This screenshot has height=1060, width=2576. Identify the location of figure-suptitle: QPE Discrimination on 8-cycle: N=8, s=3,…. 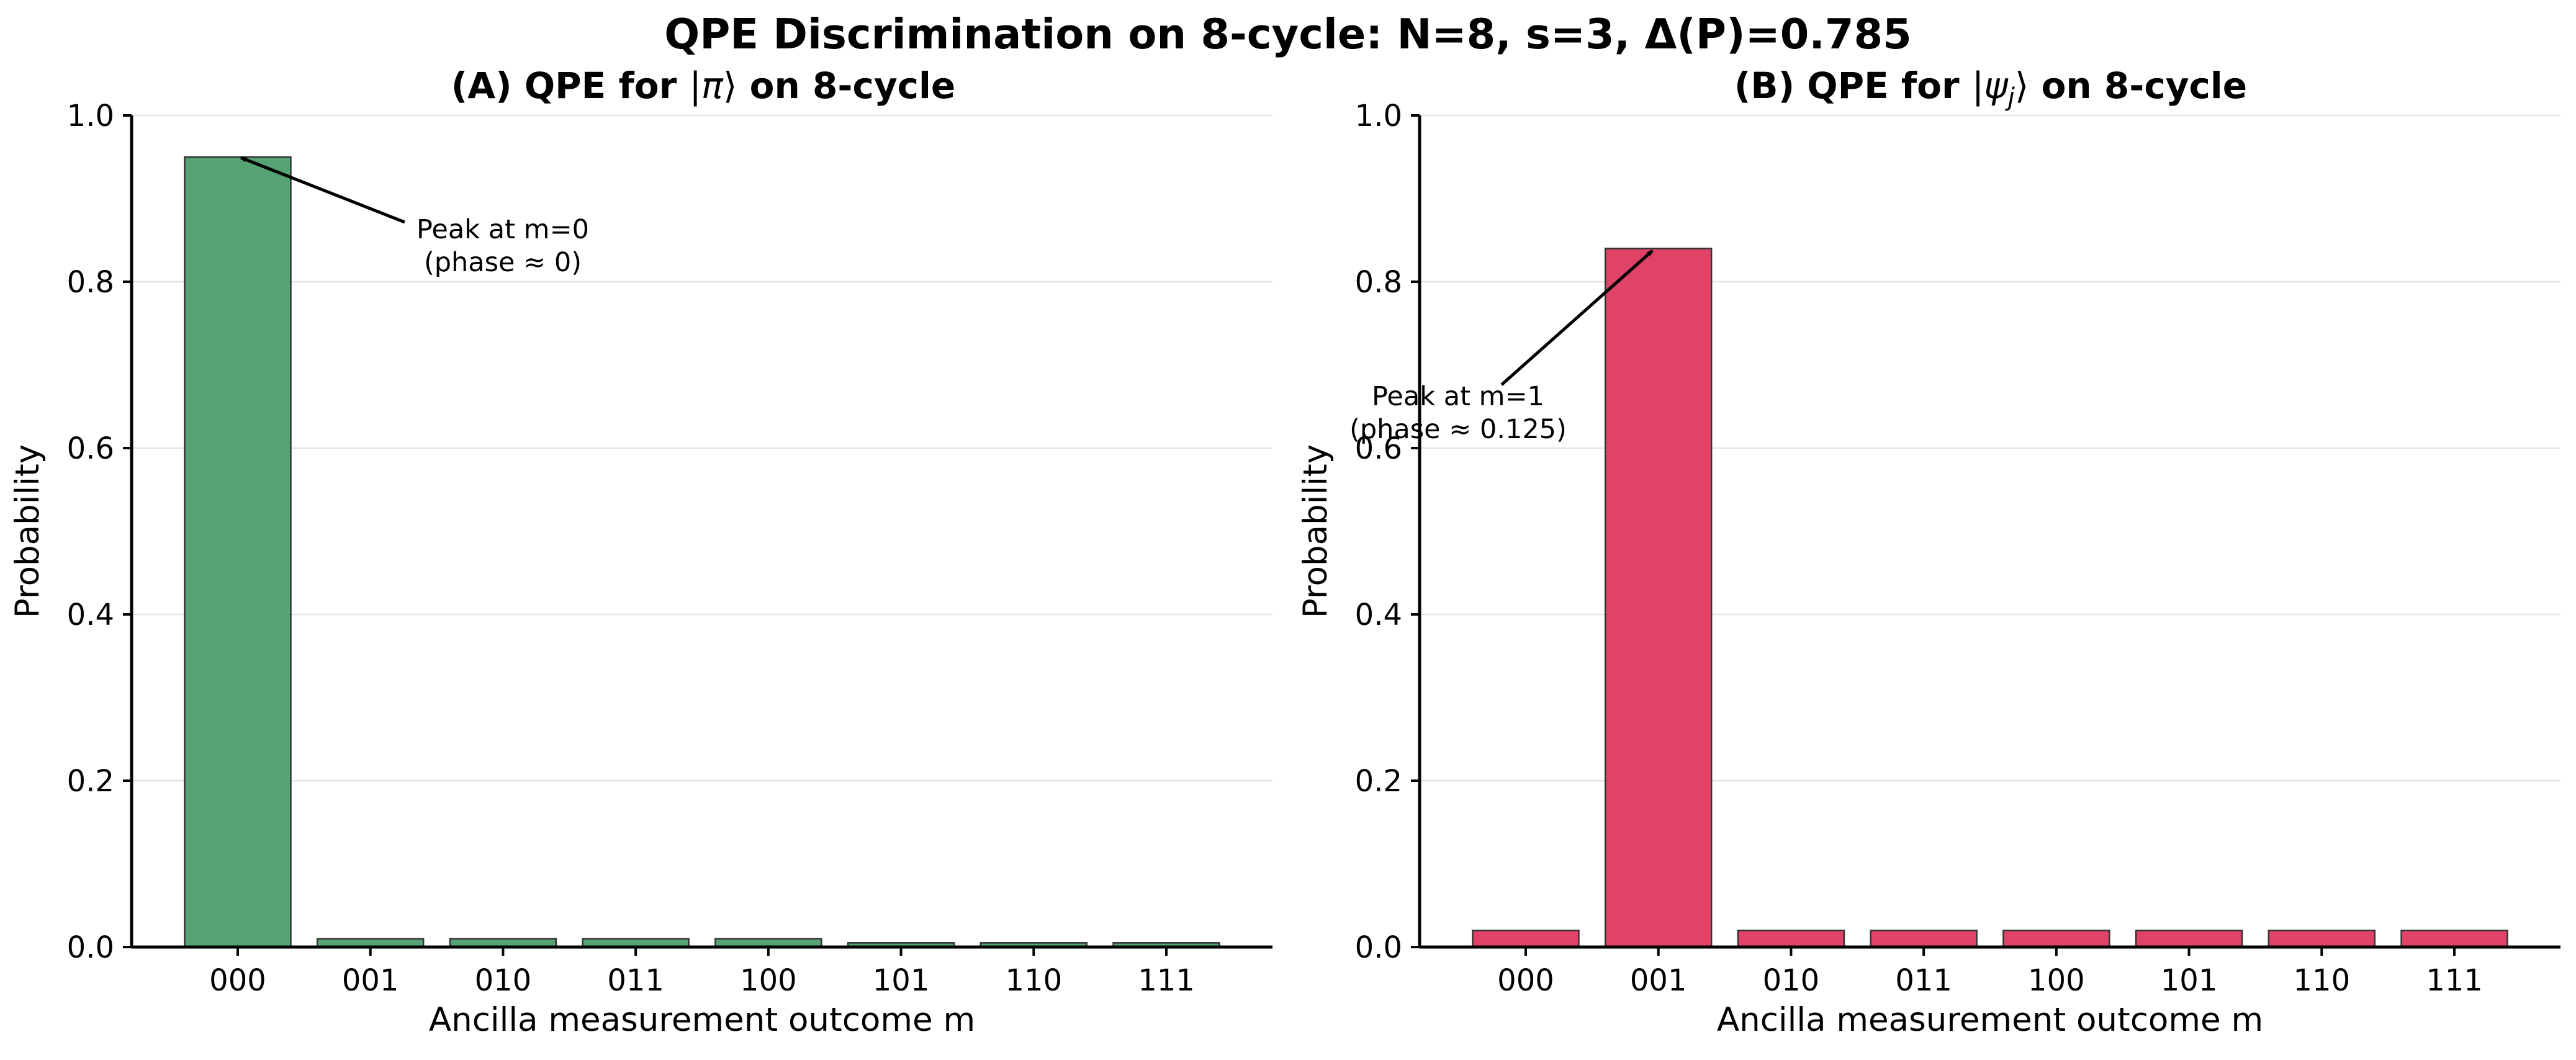
(1287, 34).